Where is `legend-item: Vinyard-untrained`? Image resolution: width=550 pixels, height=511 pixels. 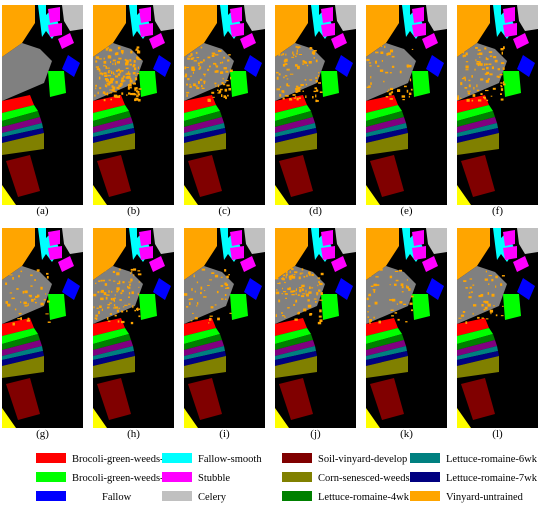
legend-item: Vinyard-untrained is located at coordinates (467, 497).